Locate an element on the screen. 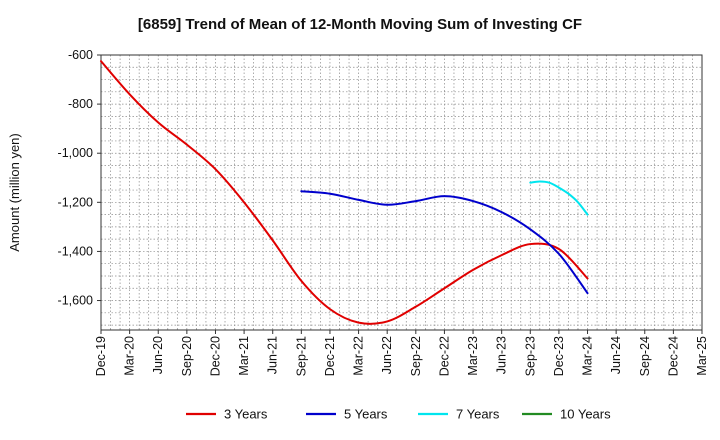 The image size is (720, 440). x-tick-label: Sep-20 is located at coordinates (187, 356).